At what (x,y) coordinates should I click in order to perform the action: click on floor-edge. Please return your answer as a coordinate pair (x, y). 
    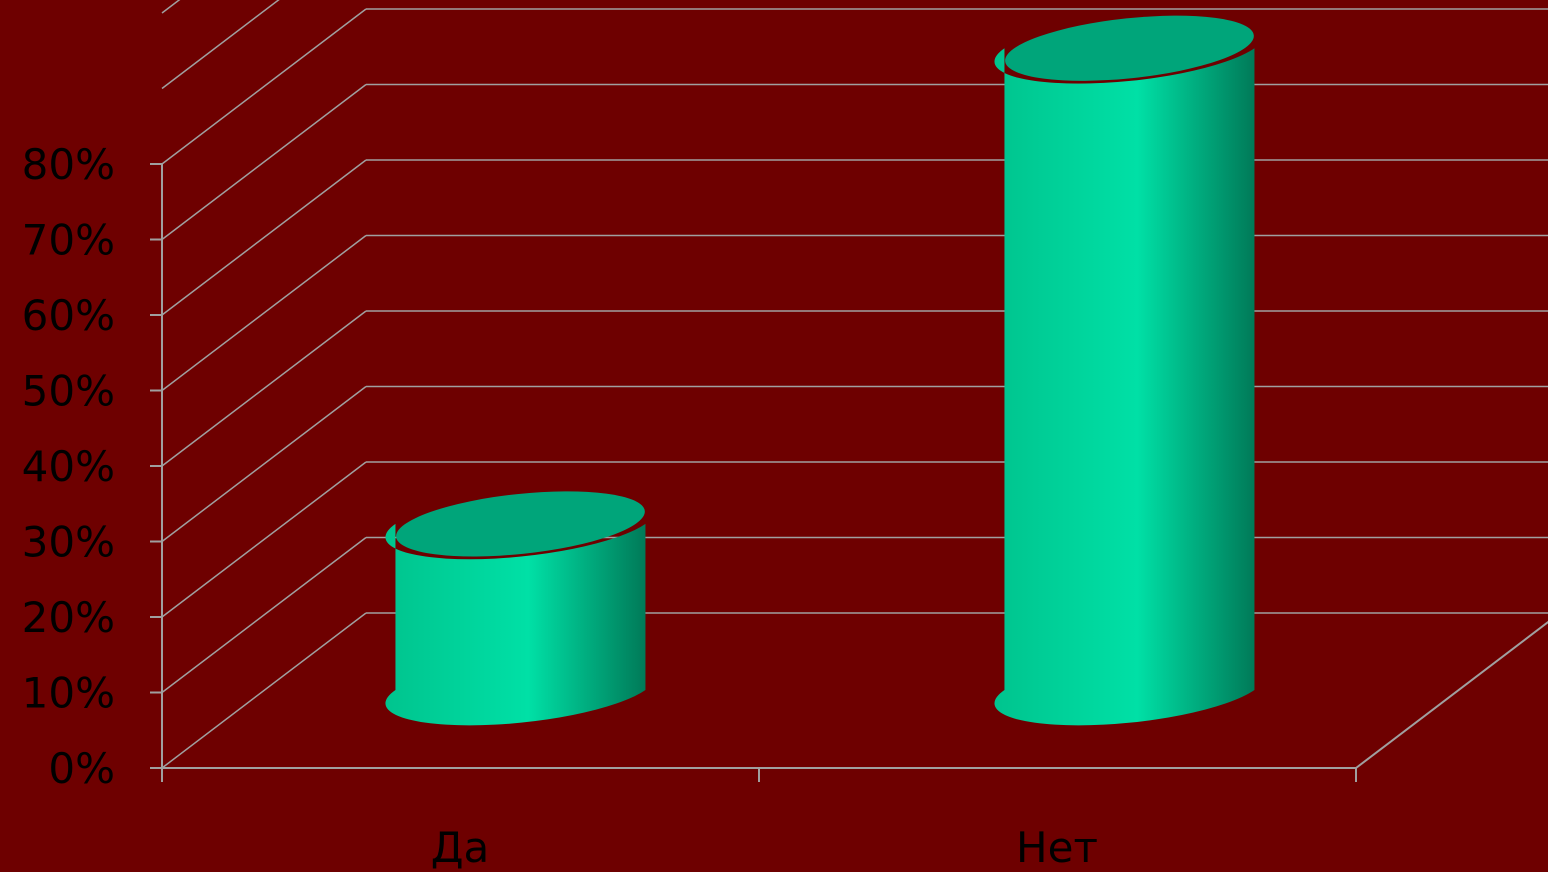
    Looking at the image, I should click on (1451, 694).